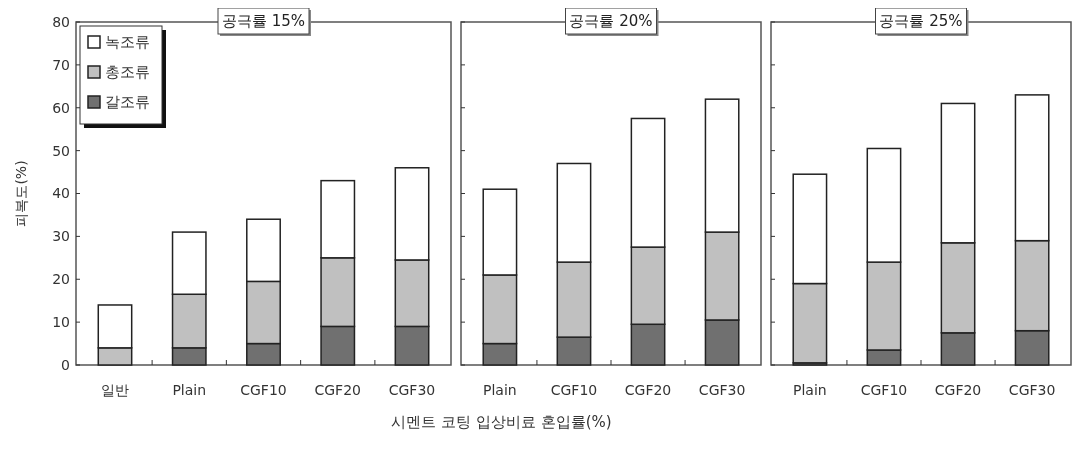  What do you see at coordinates (611, 21) in the screenshot?
I see `chart-title: 공극률 20%` at bounding box center [611, 21].